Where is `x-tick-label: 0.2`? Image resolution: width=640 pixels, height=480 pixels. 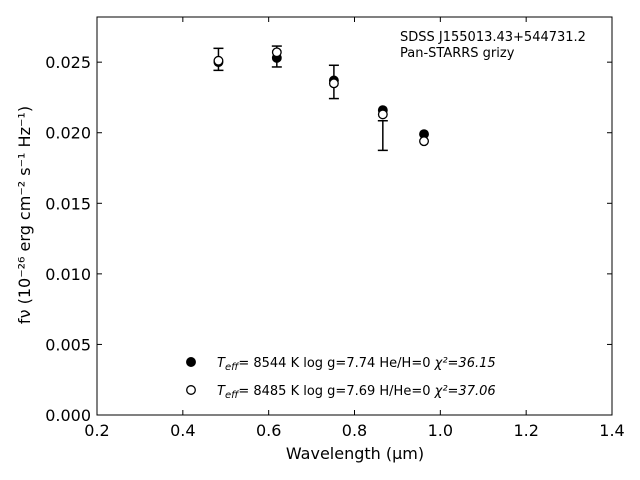 x-tick-label: 0.2 is located at coordinates (96, 430).